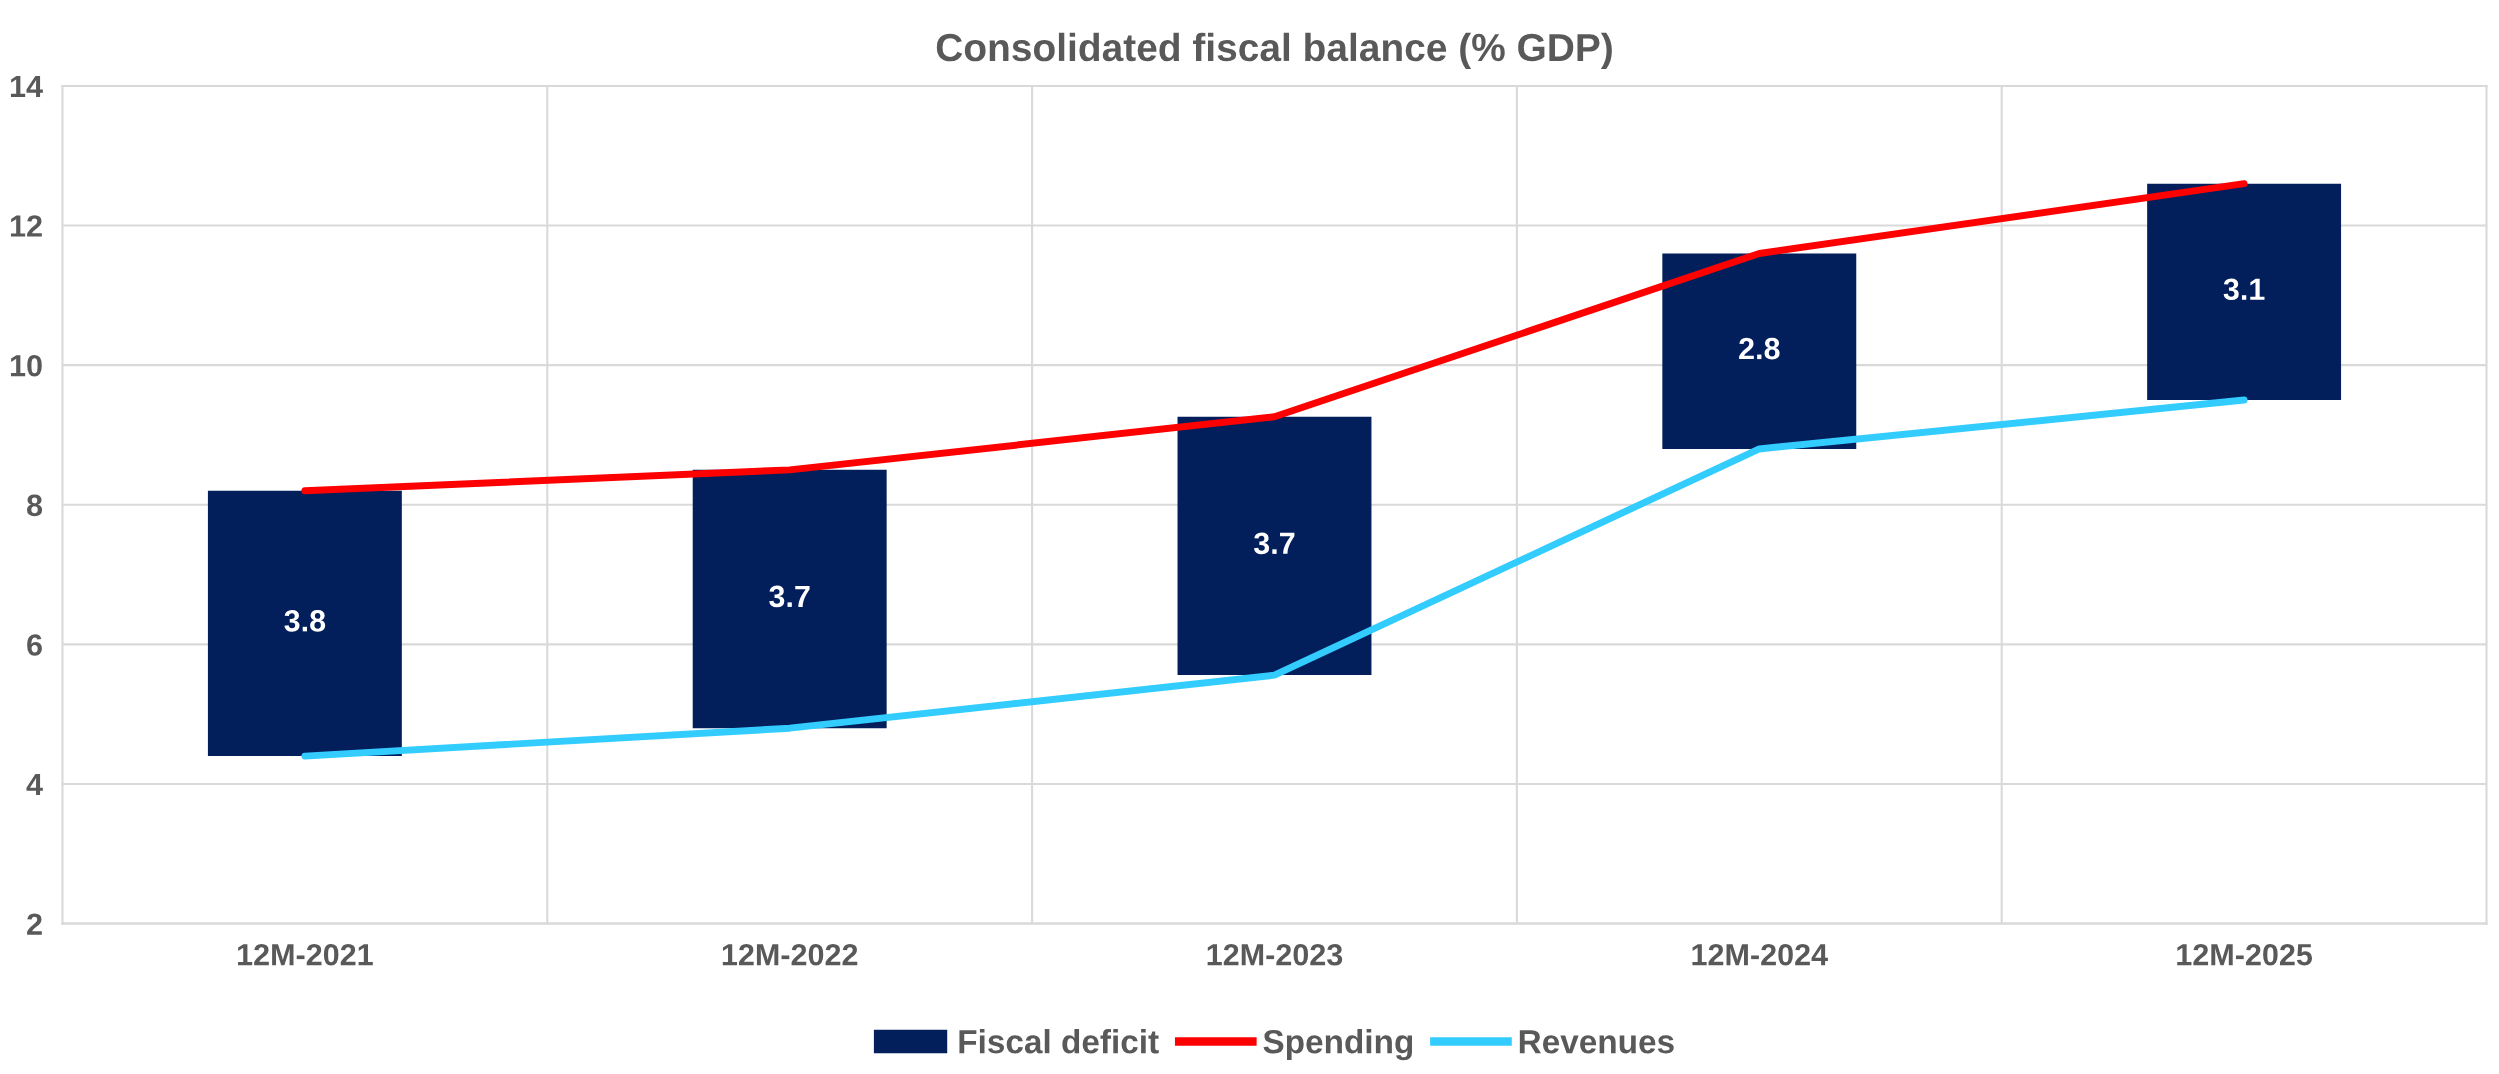 The width and height of the screenshot is (2499, 1074). Describe the element at coordinates (26, 365) in the screenshot. I see `y-tick-label: 10` at that location.